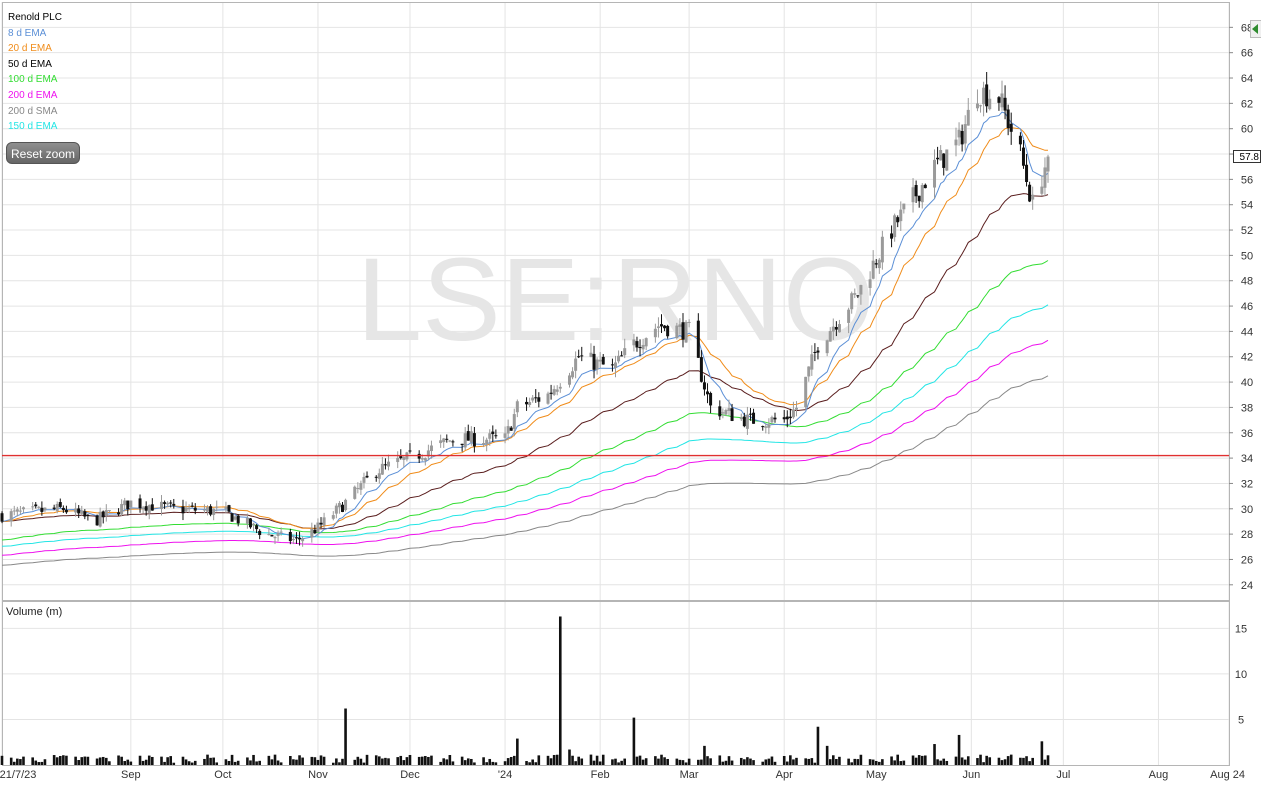 The image size is (1261, 786). Describe the element at coordinates (33, 111) in the screenshot. I see `legend-item-sma200: 200 d SMA` at that location.